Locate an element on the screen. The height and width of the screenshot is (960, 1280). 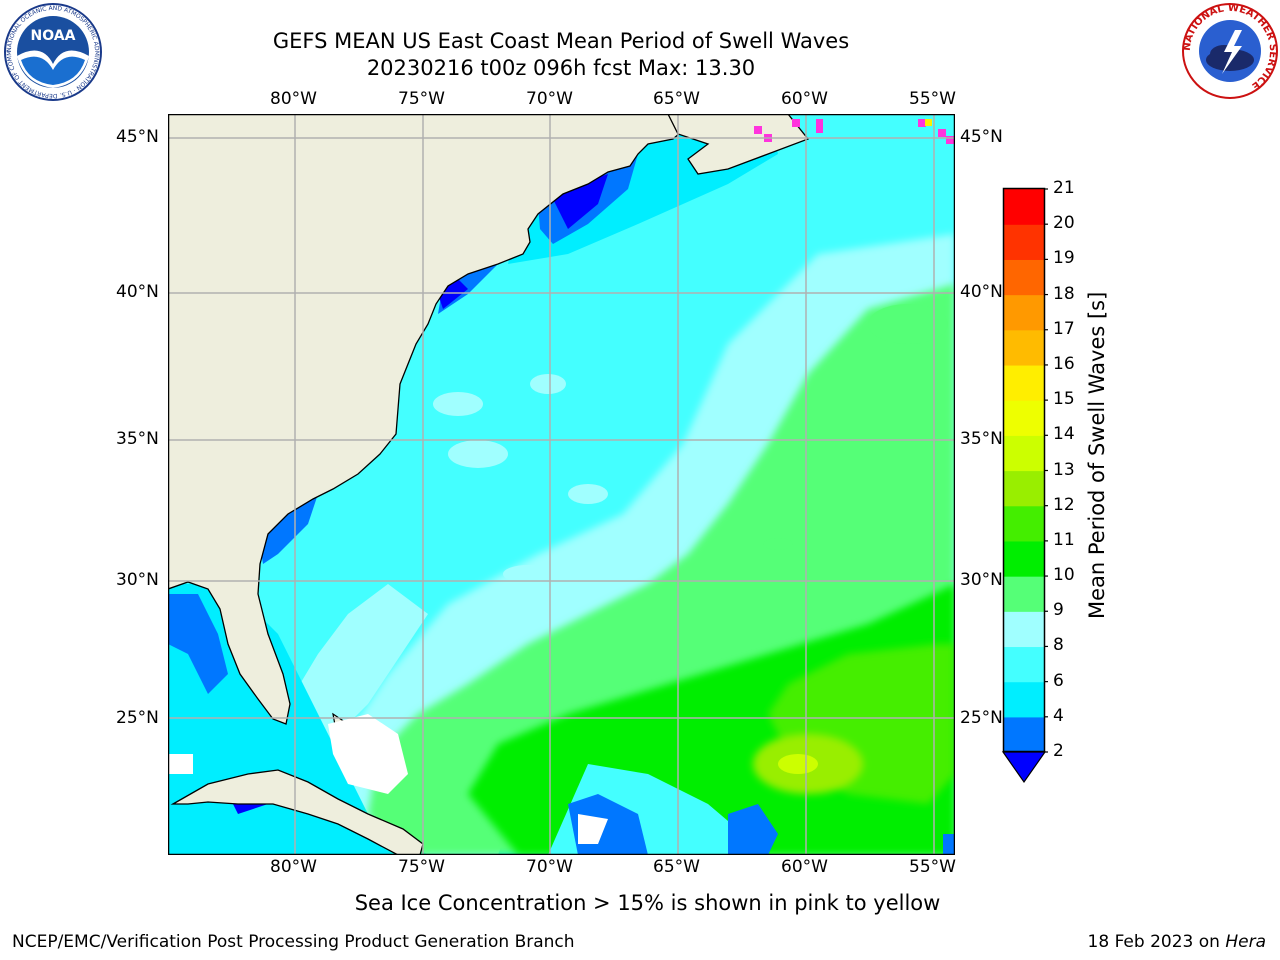
lon-label-bottom: 75°W is located at coordinates (421, 867).